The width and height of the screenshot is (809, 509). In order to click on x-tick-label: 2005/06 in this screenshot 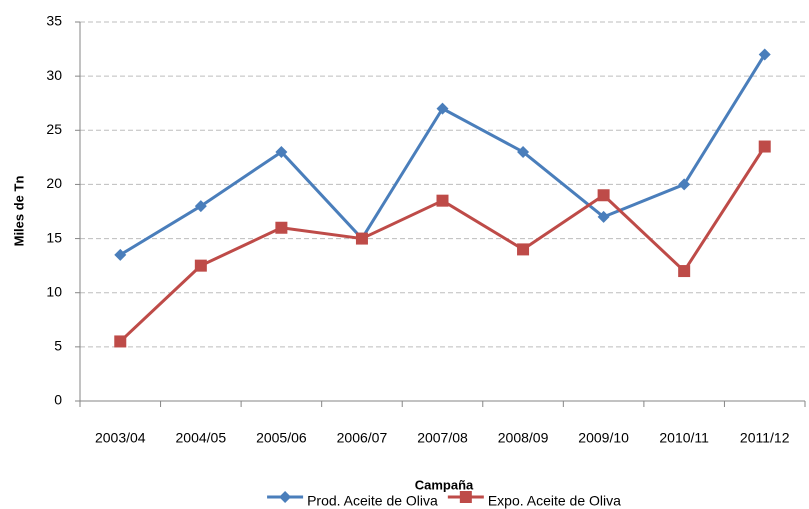, I will do `click(281, 438)`.